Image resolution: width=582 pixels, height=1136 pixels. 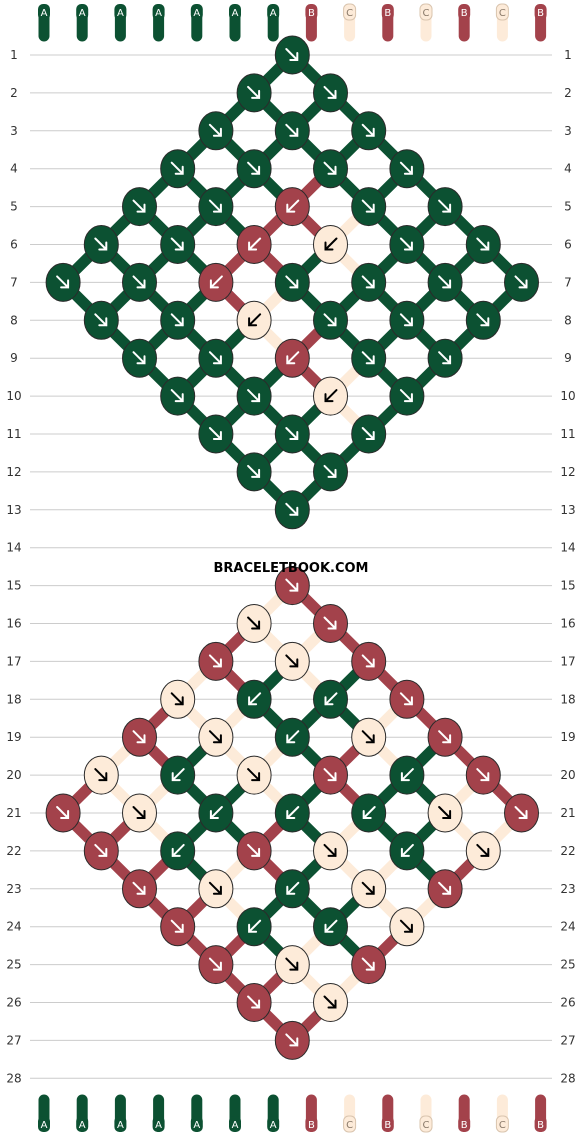 I want to click on row-label-left: 15, so click(x=13, y=586).